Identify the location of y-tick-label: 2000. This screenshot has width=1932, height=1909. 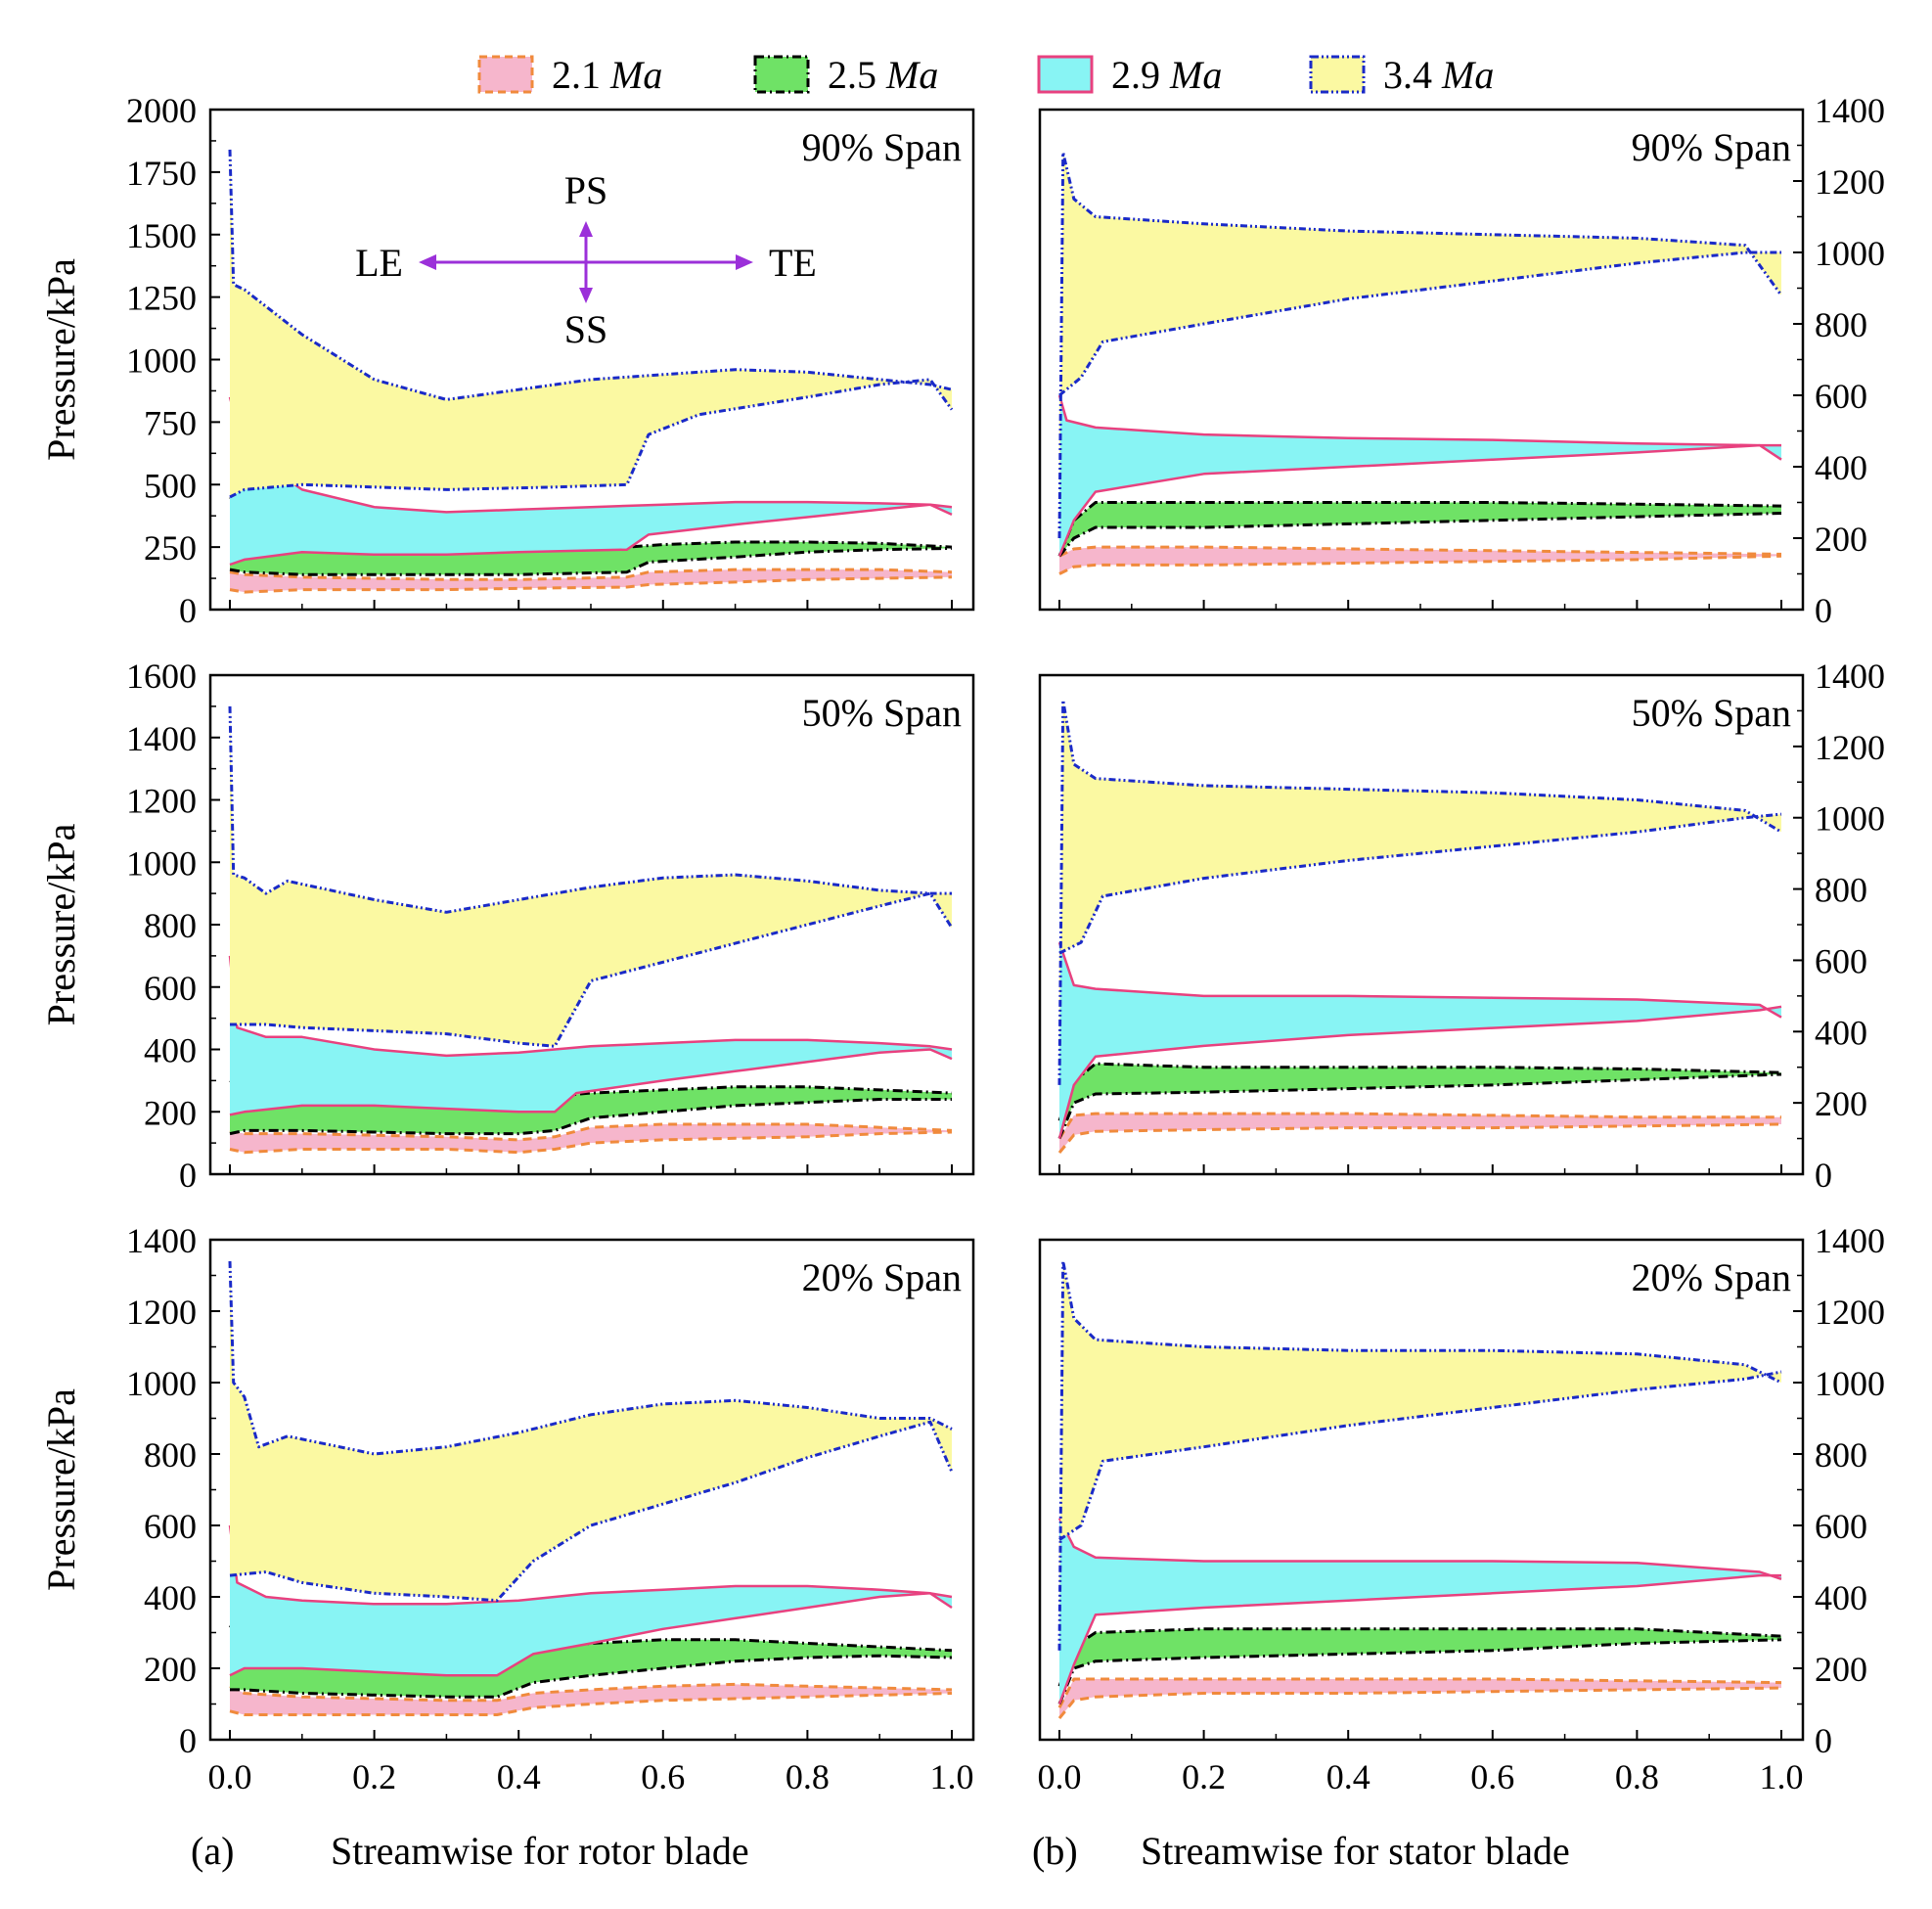
(161, 110).